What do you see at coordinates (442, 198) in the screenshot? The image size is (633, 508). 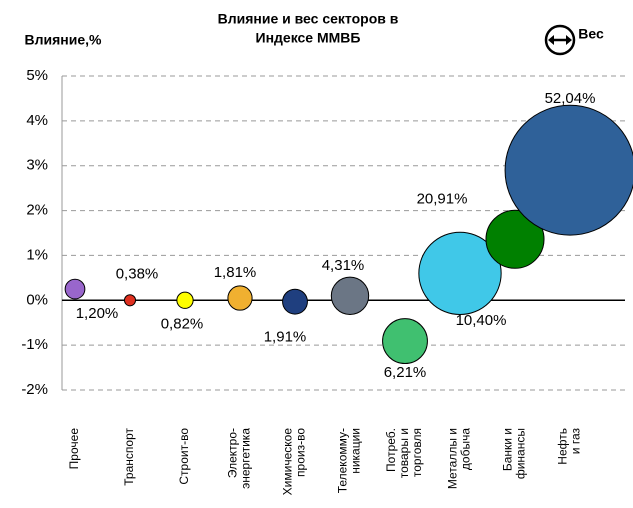 I see `data-label: 20,91%` at bounding box center [442, 198].